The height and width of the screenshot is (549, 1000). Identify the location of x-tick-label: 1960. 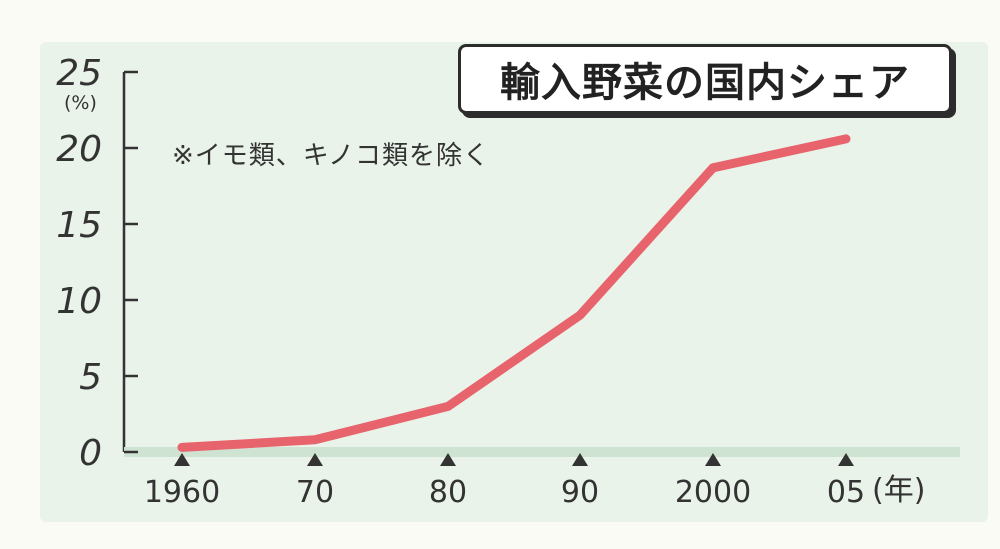
(182, 492).